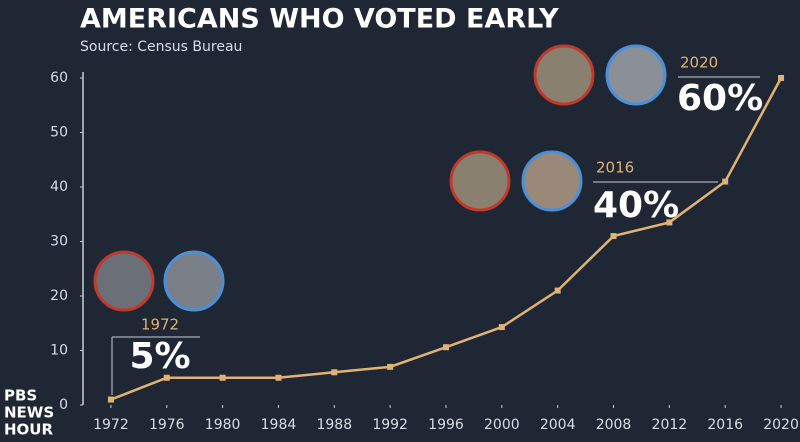 The width and height of the screenshot is (800, 442). I want to click on x-tick-label: 1996, so click(446, 425).